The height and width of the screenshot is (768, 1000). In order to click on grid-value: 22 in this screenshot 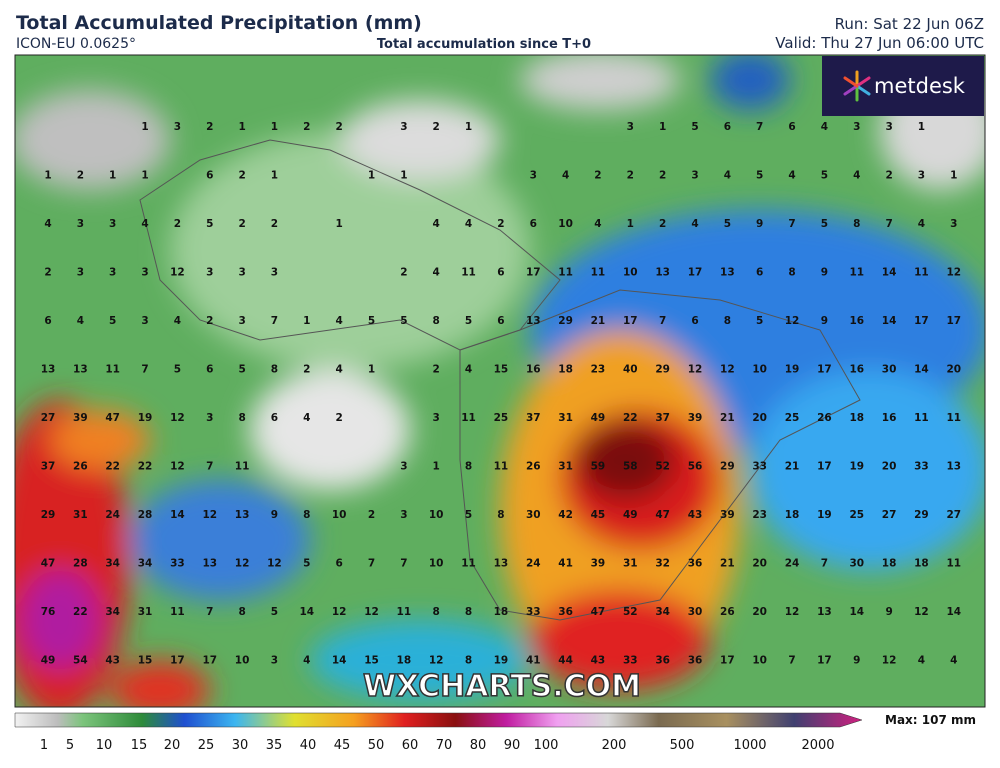, I will do `click(145, 467)`.